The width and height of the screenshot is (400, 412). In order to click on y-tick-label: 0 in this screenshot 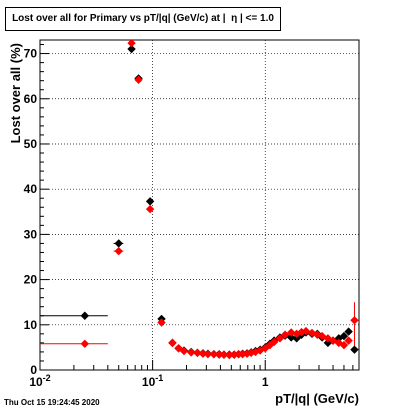, I will do `click(33, 370)`.